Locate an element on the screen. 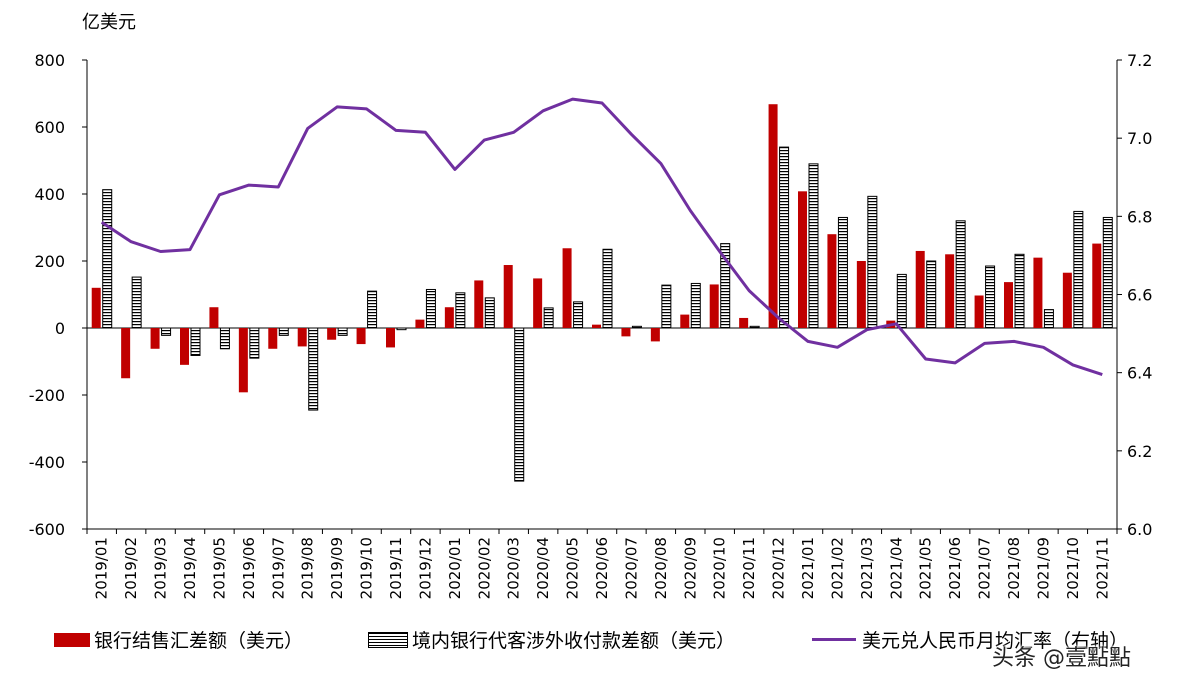 This screenshot has width=1200, height=688. y-axis-unit-label: 亿美元 is located at coordinates (109, 22).